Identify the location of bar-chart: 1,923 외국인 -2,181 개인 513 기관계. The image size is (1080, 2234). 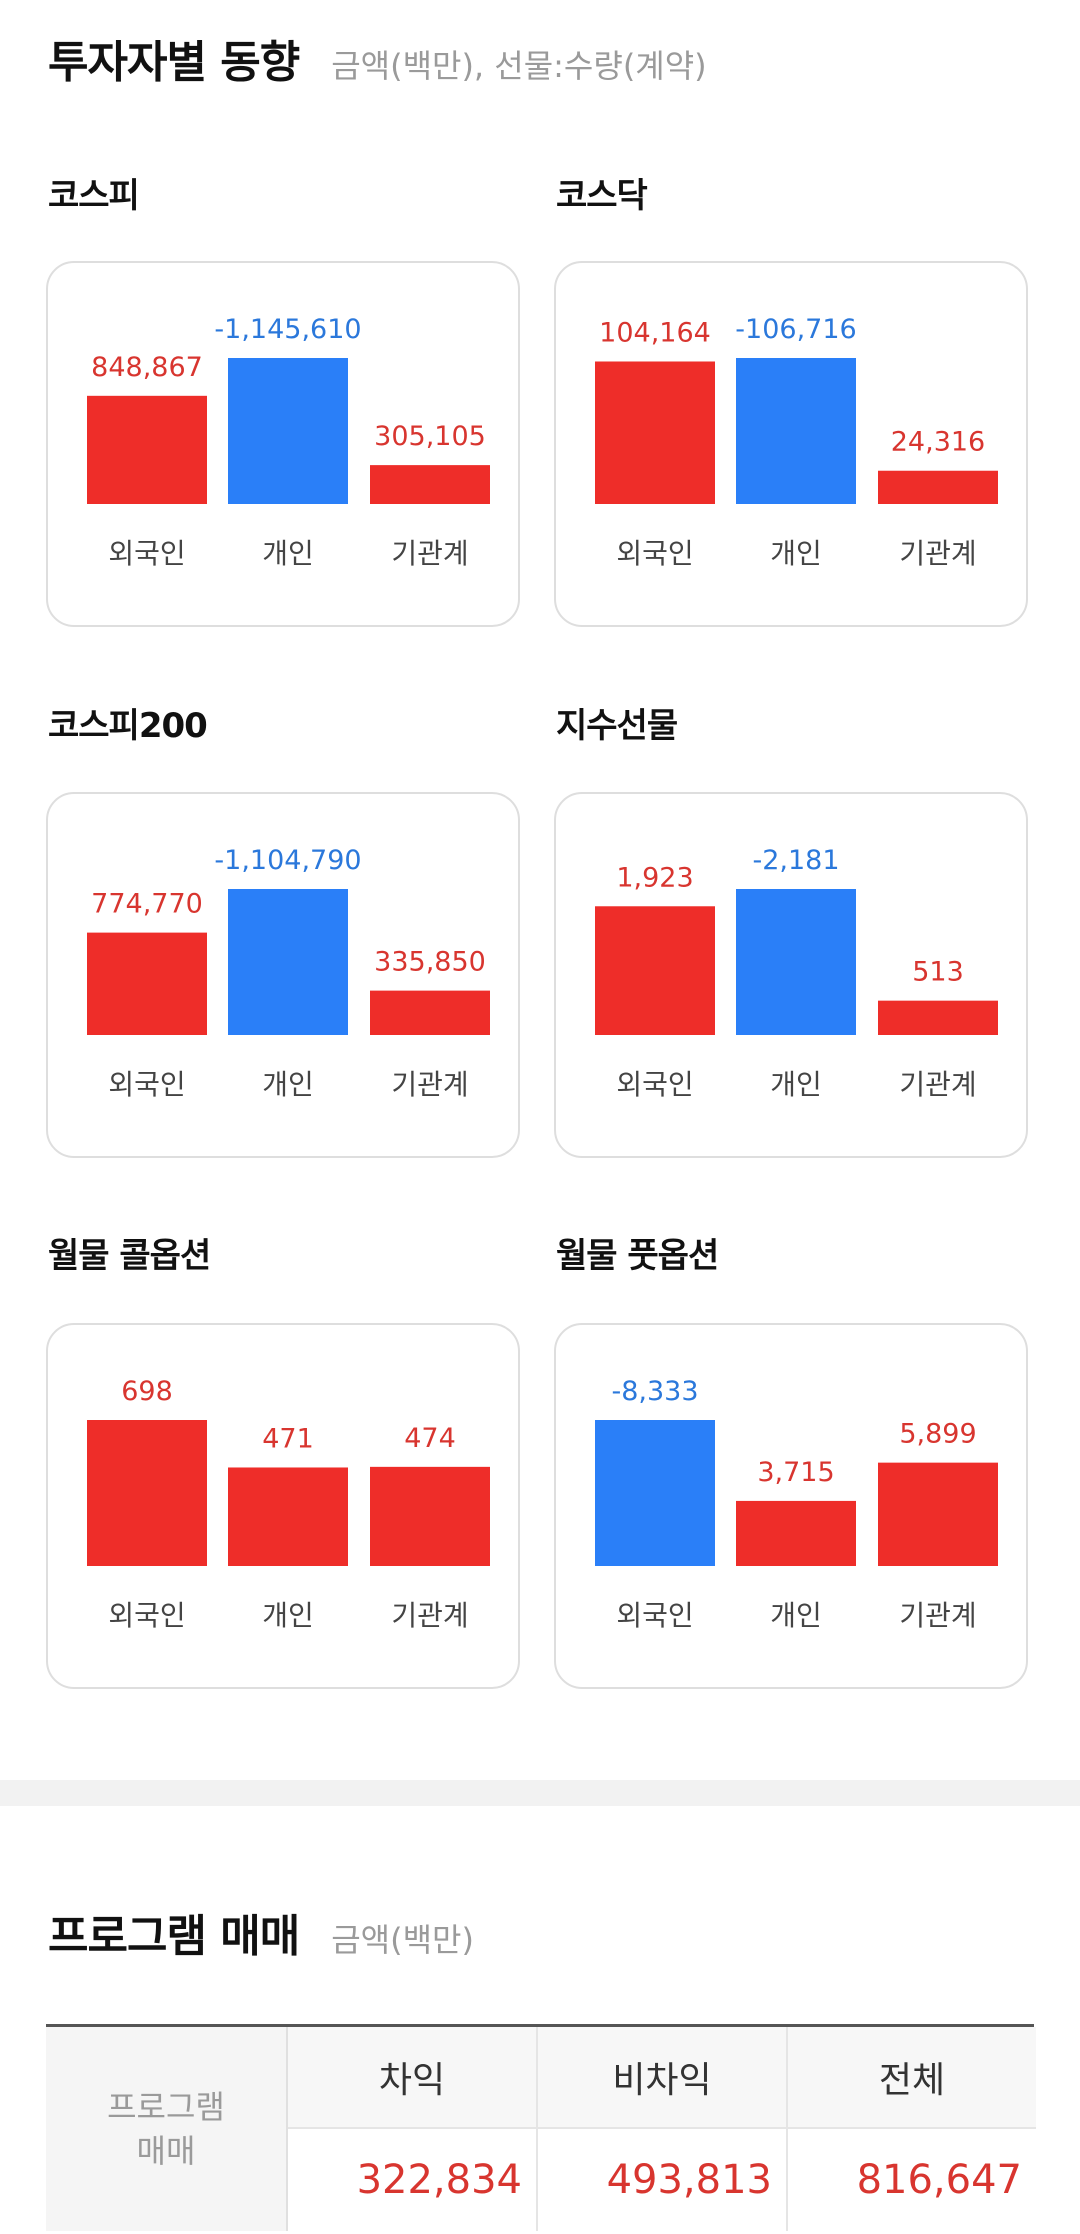
(796, 973).